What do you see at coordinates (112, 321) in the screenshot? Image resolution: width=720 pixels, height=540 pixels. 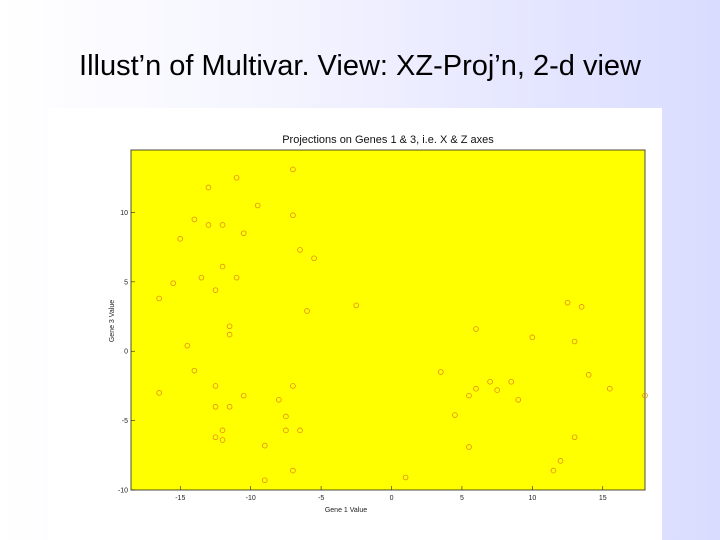 I see `y-axis-label: Gene 3 Value` at bounding box center [112, 321].